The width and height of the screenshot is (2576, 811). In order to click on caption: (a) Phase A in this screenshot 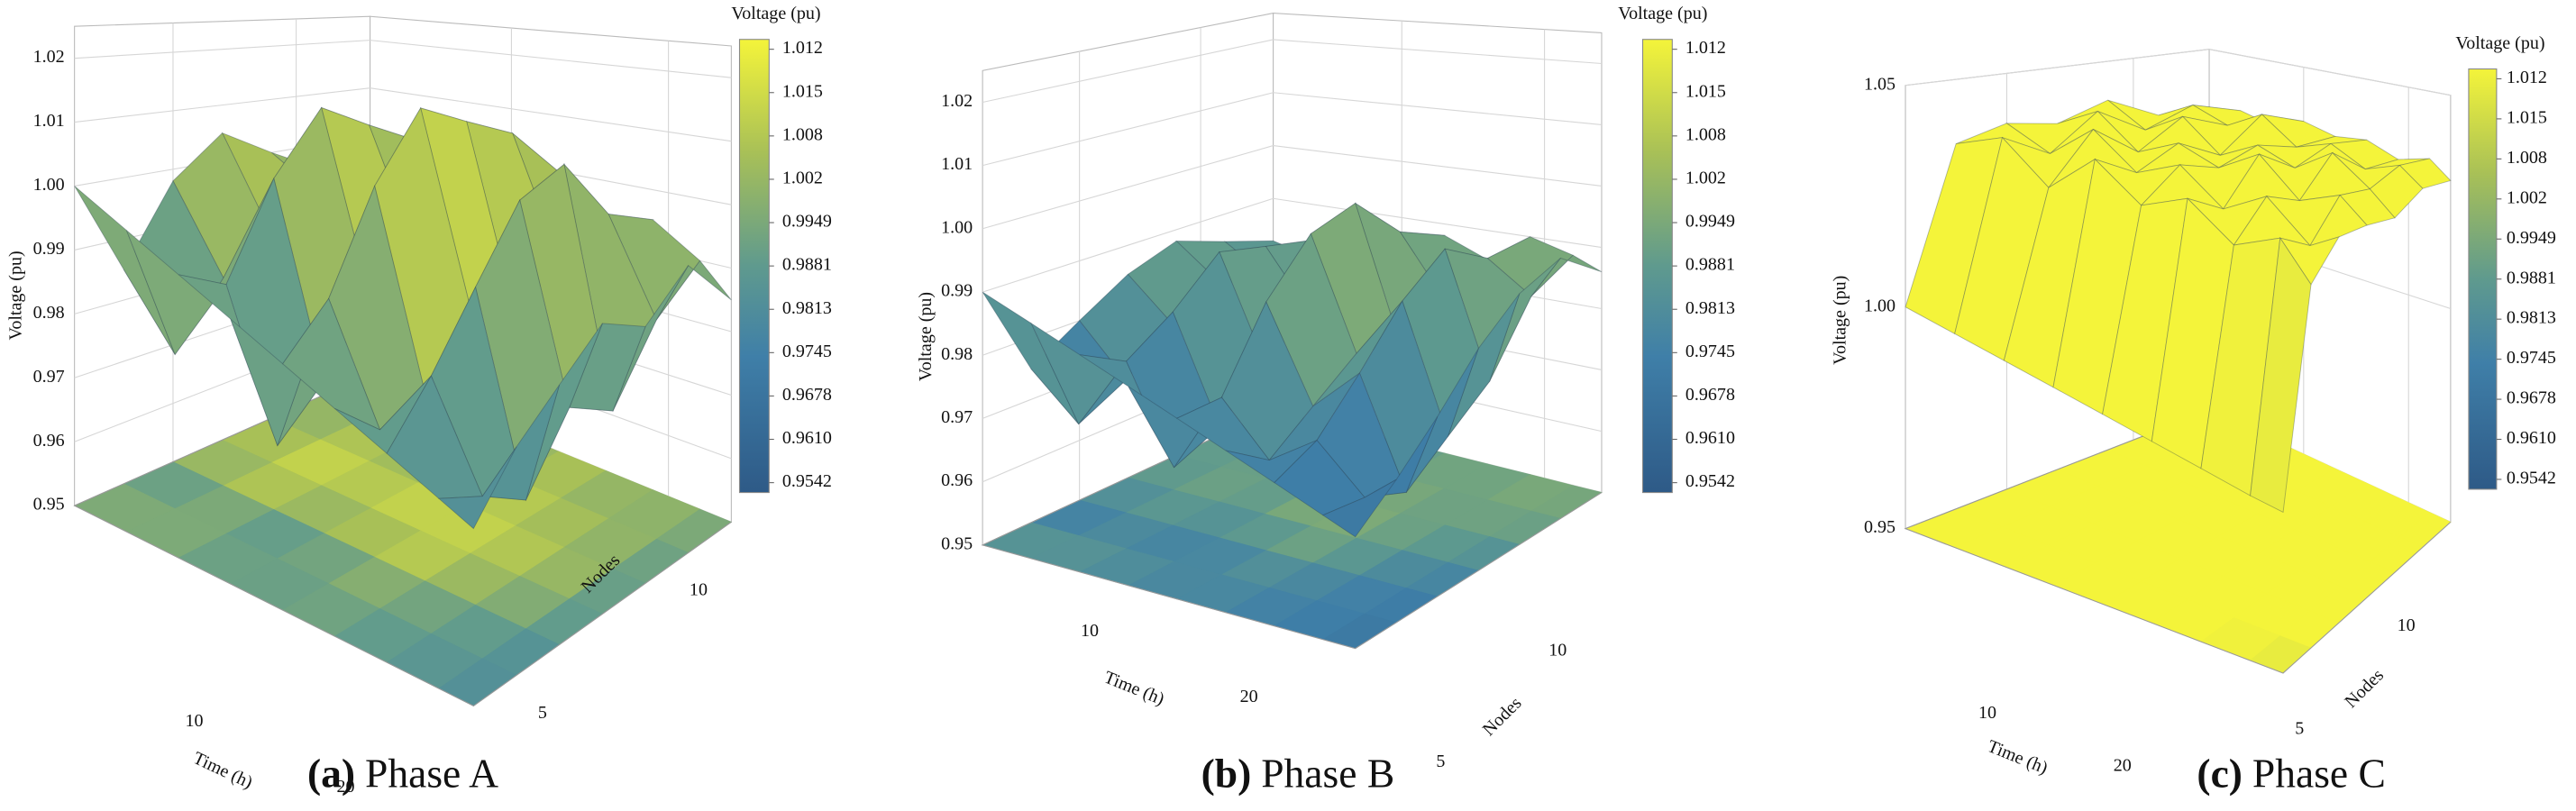, I will do `click(402, 774)`.